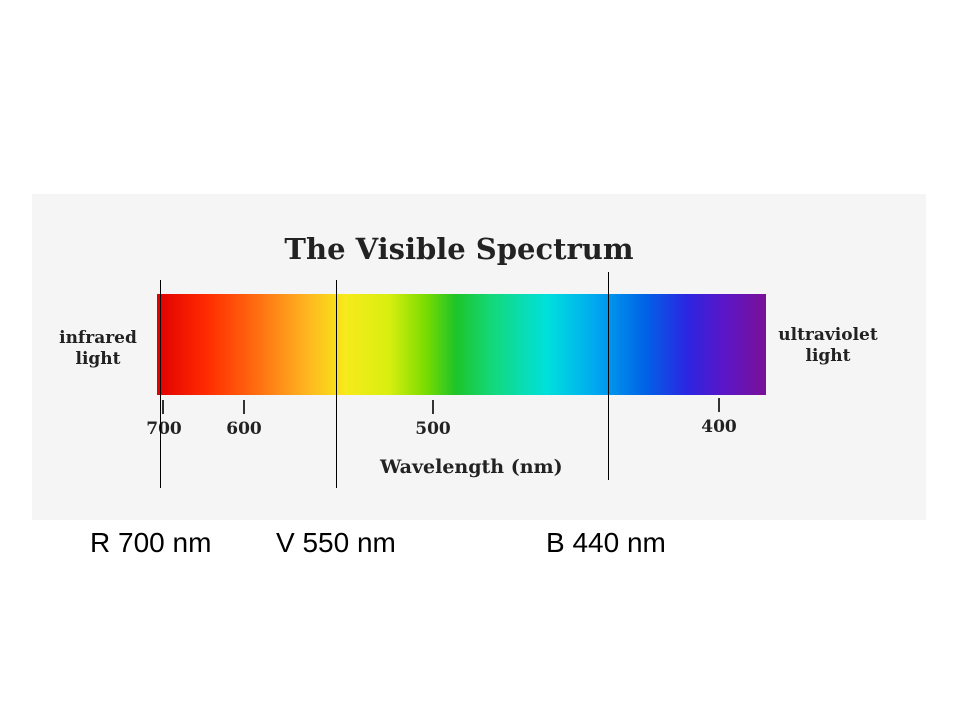 The image size is (960, 720). What do you see at coordinates (244, 429) in the screenshot?
I see `tick-label-600: 600` at bounding box center [244, 429].